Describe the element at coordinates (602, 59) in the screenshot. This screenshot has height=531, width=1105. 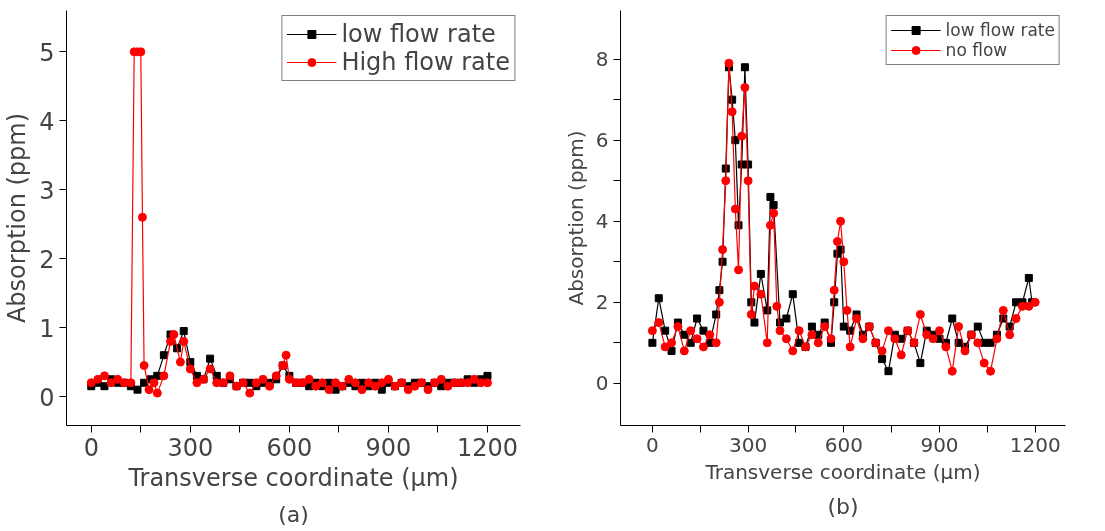
I see `y-tick-label: 8` at that location.